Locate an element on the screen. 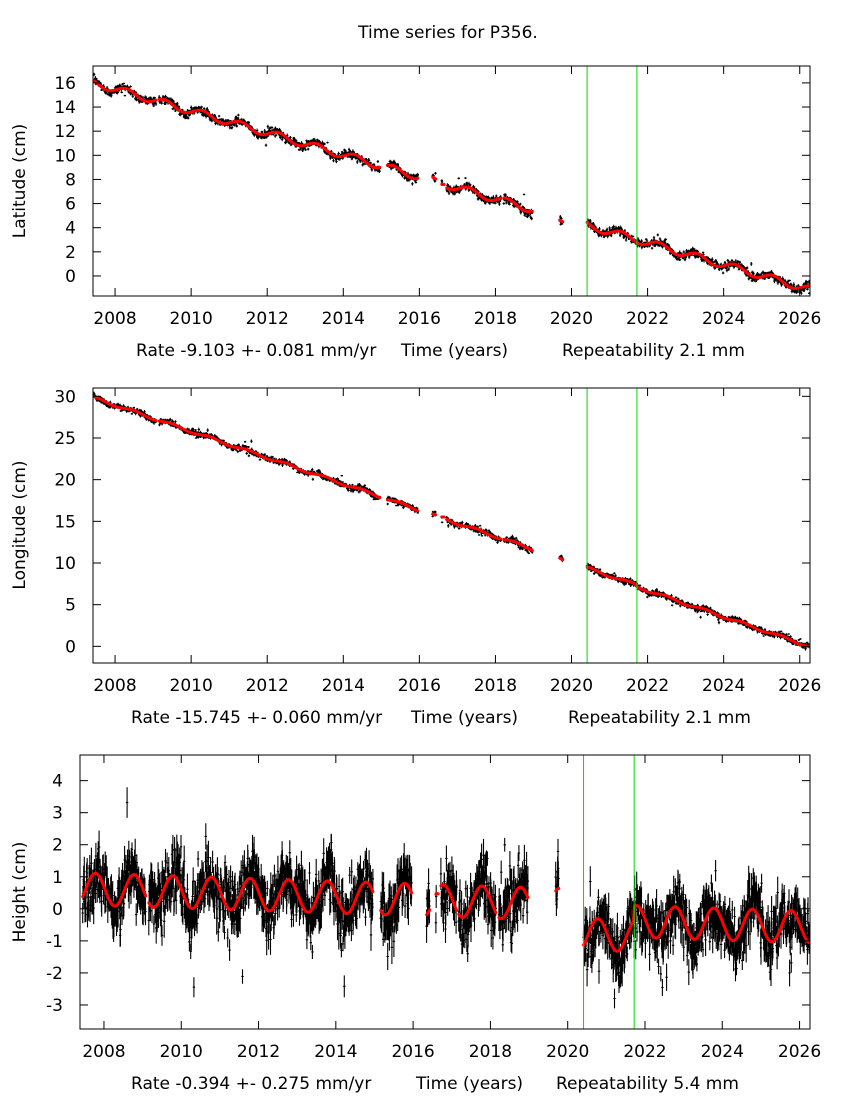 The height and width of the screenshot is (1100, 850). x-axis-label-rate: Rate -9.103 +- 0.081 mm/yr is located at coordinates (256, 351).